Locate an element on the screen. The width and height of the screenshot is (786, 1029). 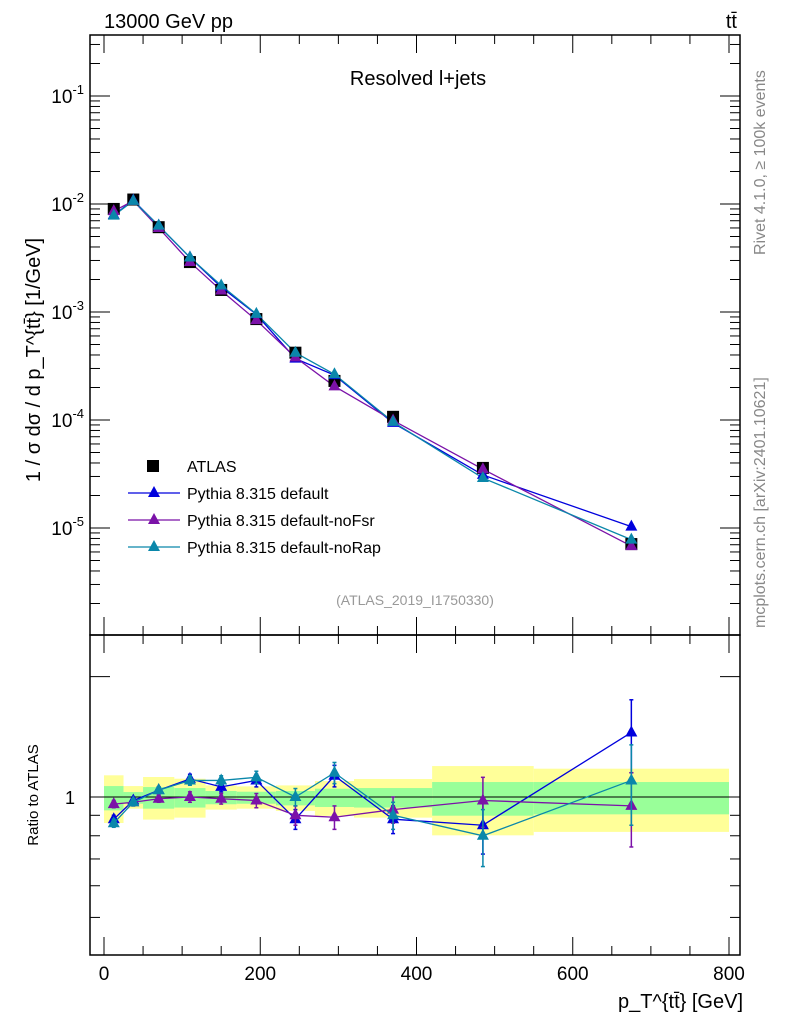
legend-marker-atlas is located at coordinates (153, 466).